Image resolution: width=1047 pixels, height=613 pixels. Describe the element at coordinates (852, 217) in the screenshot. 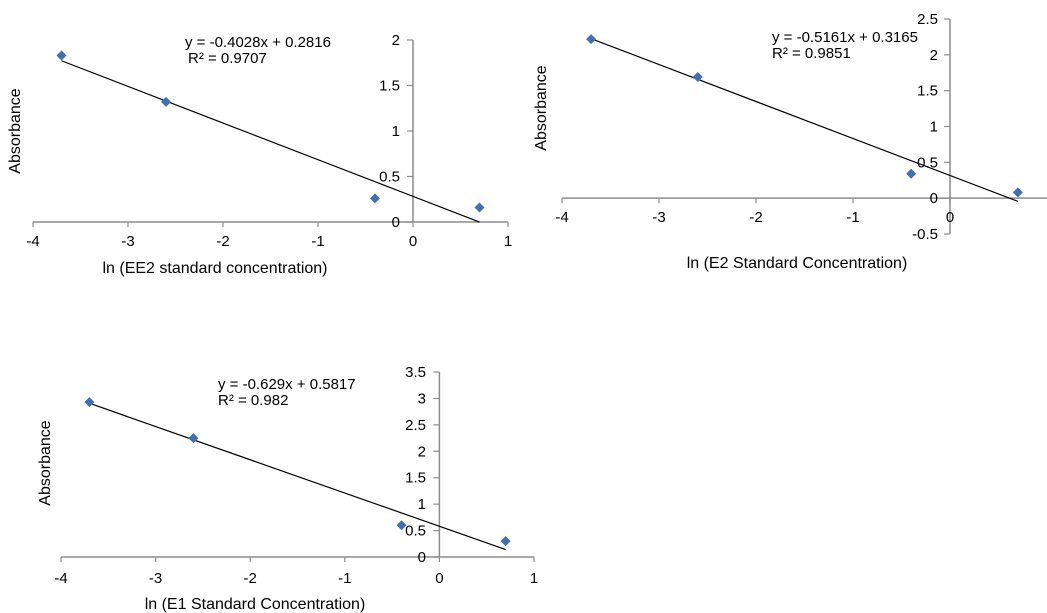

I see `e2-x-tick-label: -1` at that location.